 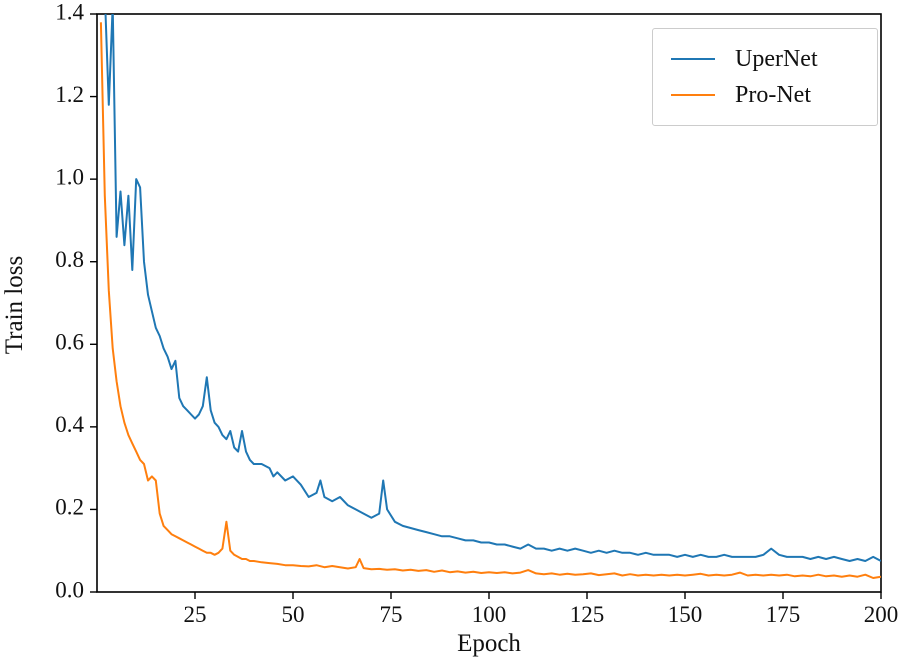 I want to click on legend-entry-upernet: UperNet, so click(x=774, y=59).